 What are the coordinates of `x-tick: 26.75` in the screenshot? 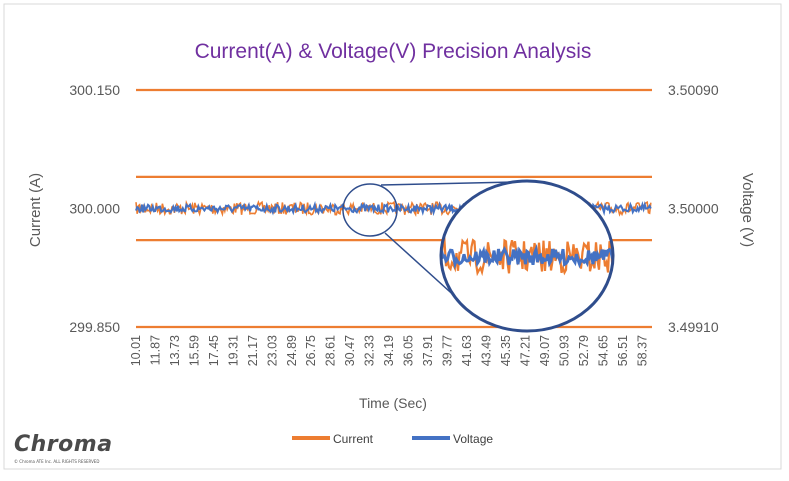 It's located at (311, 350).